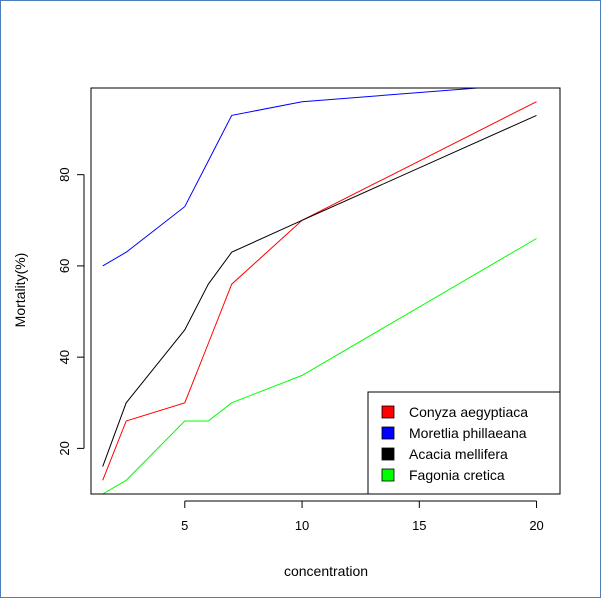 The width and height of the screenshot is (601, 598). What do you see at coordinates (536, 525) in the screenshot?
I see `x-tick-label: 20` at bounding box center [536, 525].